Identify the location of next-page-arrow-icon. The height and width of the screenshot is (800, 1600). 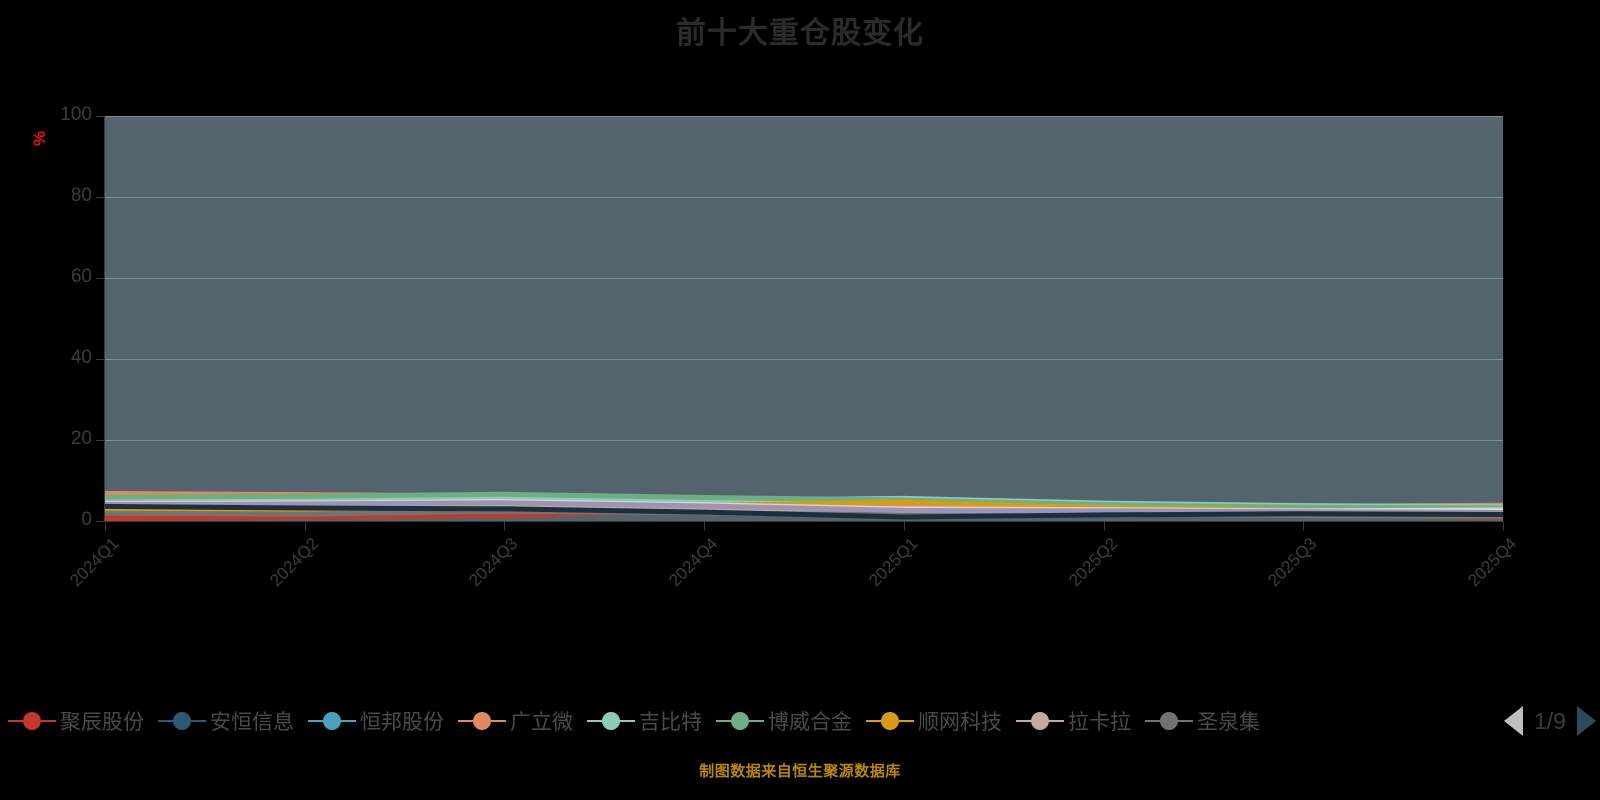
(1586, 721).